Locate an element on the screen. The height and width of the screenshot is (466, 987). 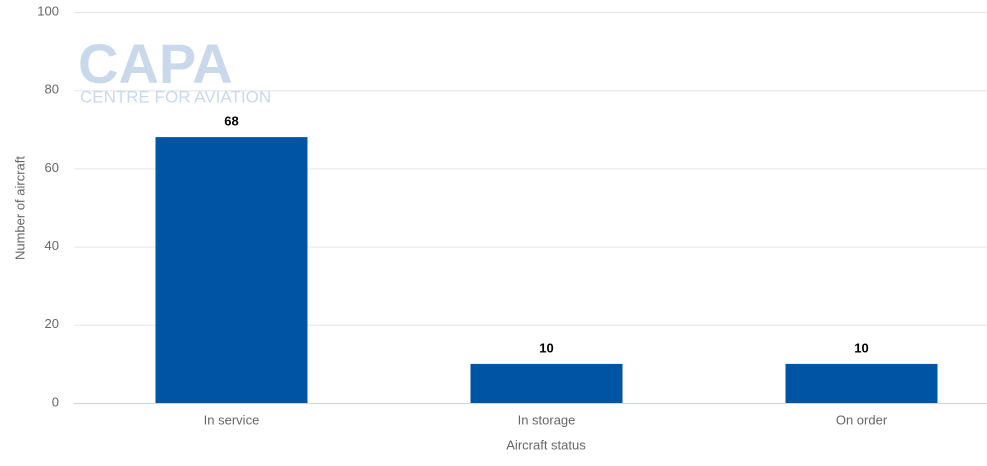
watermark-title: CAPA is located at coordinates (155, 63).